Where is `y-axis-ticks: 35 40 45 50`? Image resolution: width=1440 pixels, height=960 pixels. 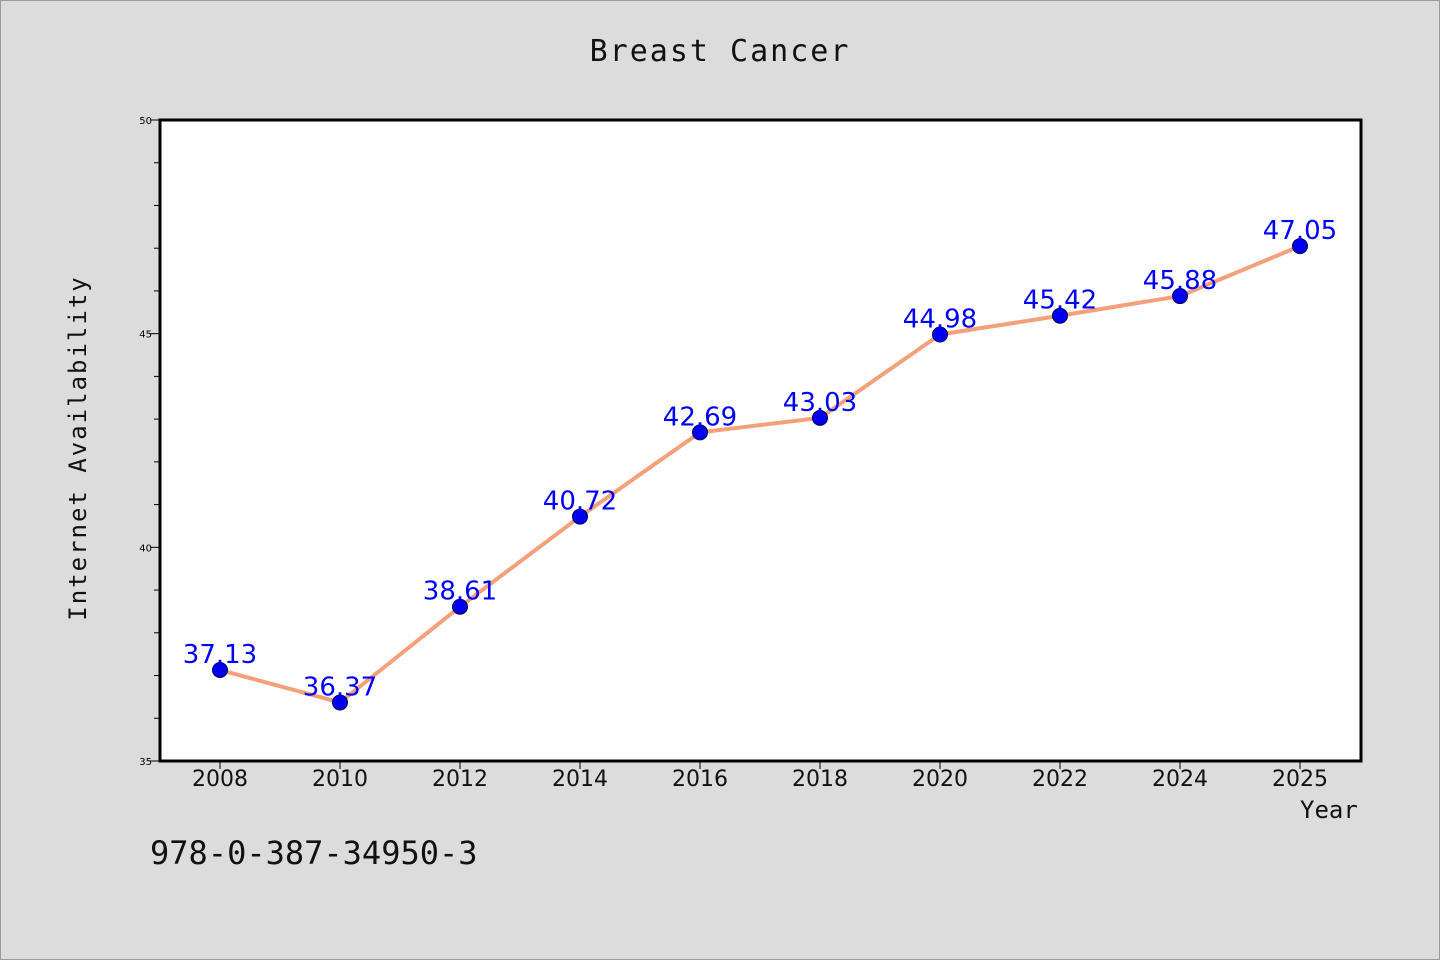
y-axis-ticks: 35 40 45 50 is located at coordinates (149, 442).